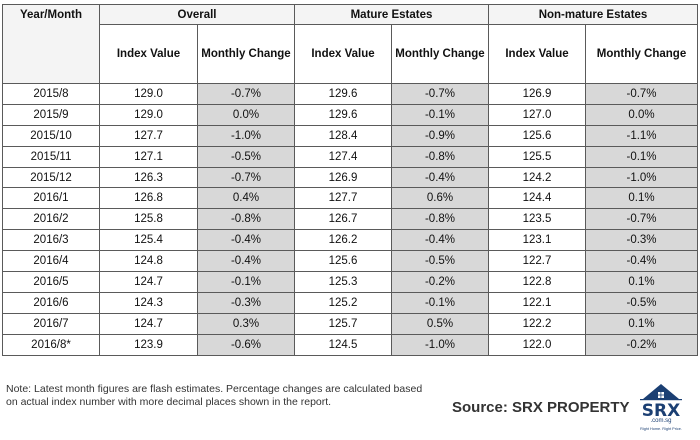 This screenshot has width=700, height=440. What do you see at coordinates (391, 14) in the screenshot?
I see `mature-estates-header: Mature Estates` at bounding box center [391, 14].